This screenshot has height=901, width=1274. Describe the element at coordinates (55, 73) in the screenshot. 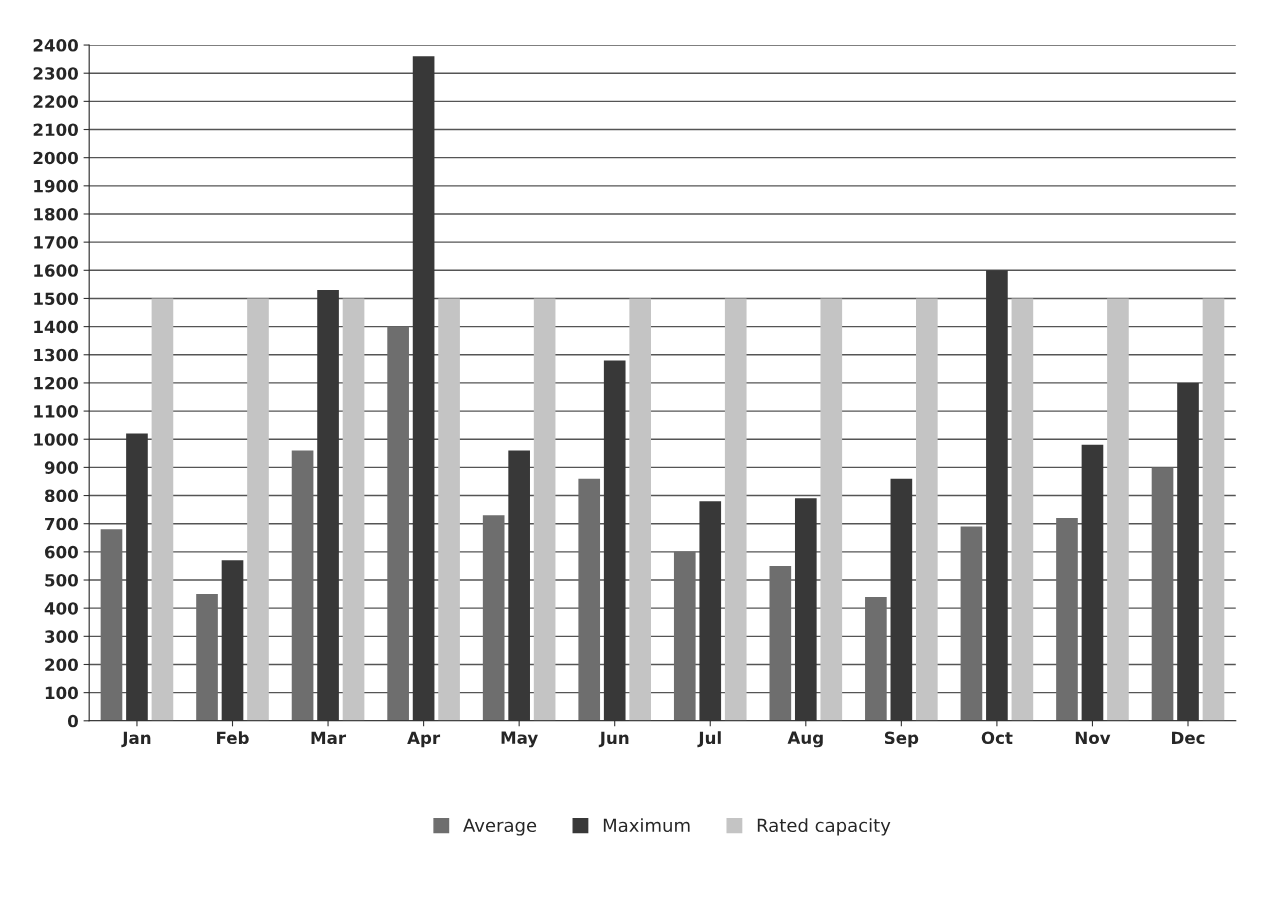

I see `y-tick-label: 2300` at that location.